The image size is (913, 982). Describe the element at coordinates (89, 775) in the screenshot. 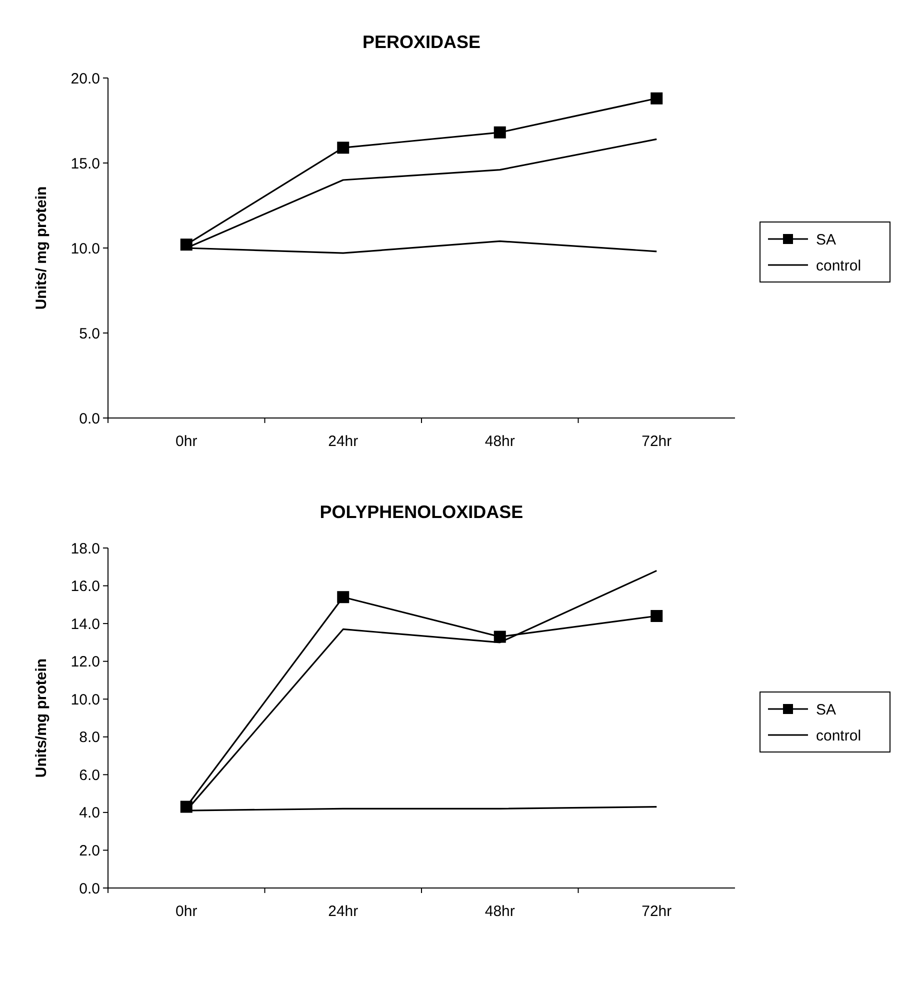

I see `y-tick-label: 6.0` at that location.